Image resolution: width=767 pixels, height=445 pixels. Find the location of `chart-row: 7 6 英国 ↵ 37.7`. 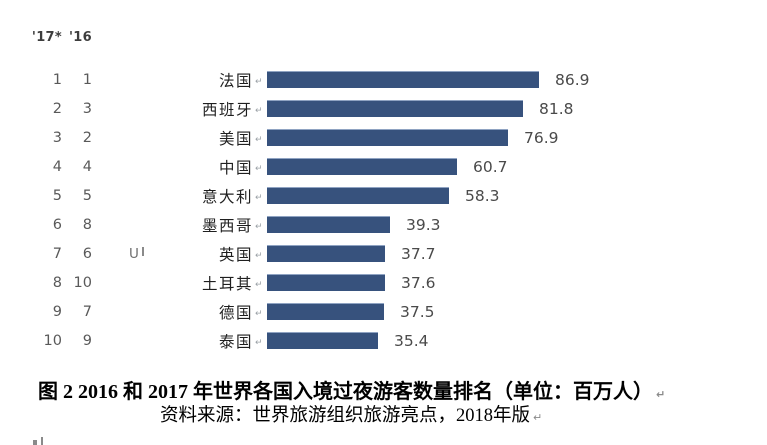

chart-row: 7 6 英国 ↵ 37.7 is located at coordinates (383, 253).